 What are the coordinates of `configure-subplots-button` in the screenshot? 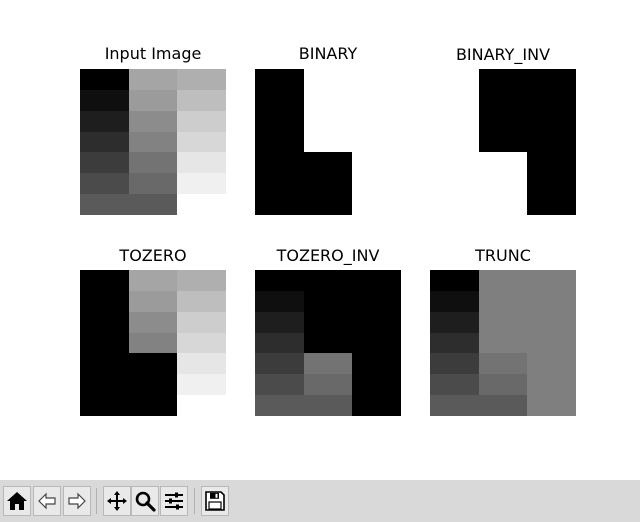 It's located at (174, 501).